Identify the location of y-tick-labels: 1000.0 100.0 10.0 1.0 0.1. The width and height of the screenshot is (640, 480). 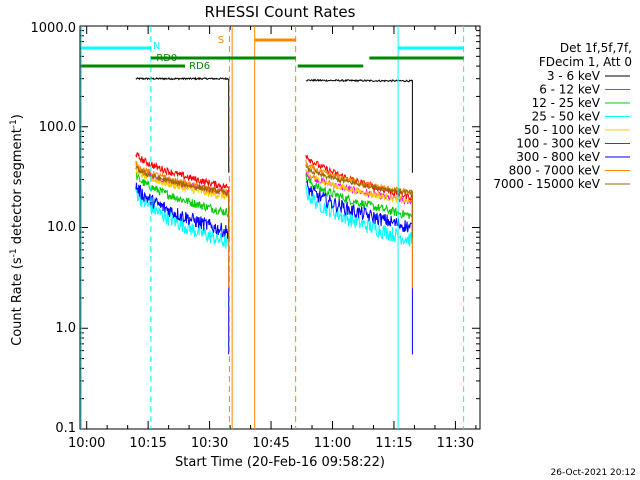
(54, 228).